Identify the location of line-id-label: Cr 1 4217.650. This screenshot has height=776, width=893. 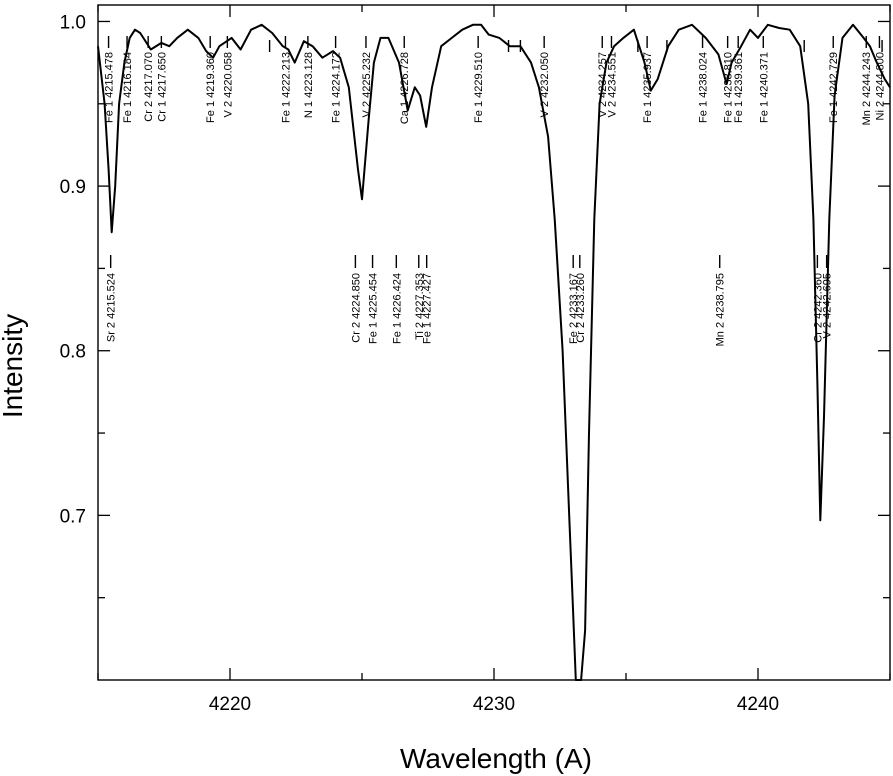
(162, 87).